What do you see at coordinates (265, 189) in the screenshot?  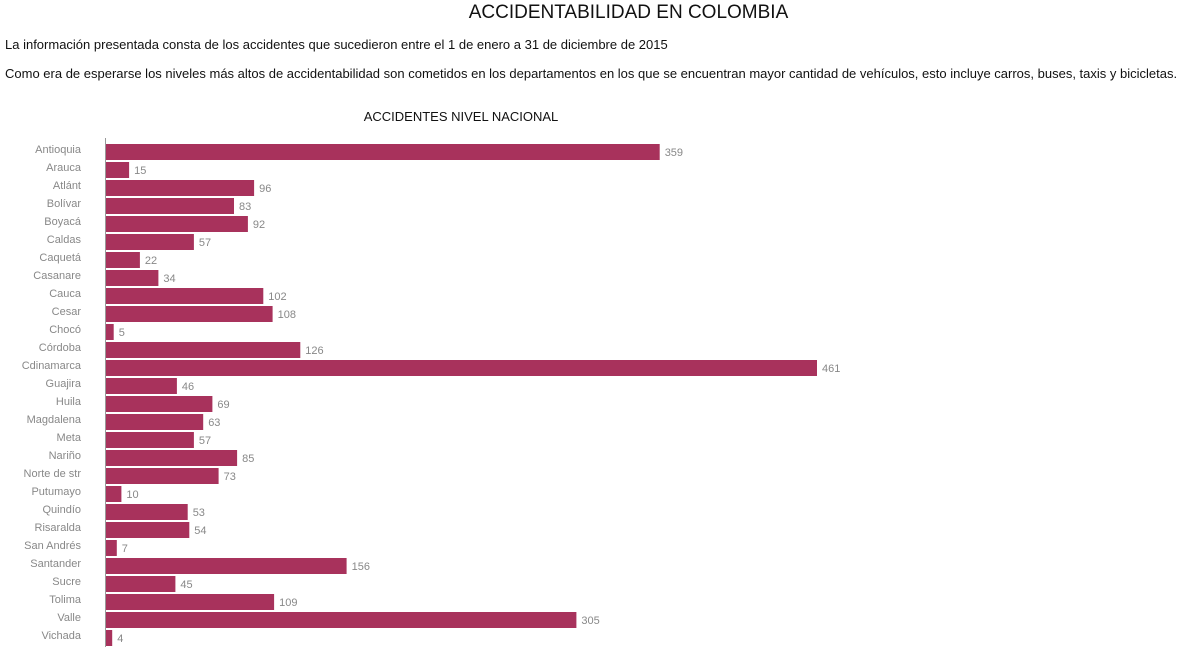 I see `data-label: 96` at bounding box center [265, 189].